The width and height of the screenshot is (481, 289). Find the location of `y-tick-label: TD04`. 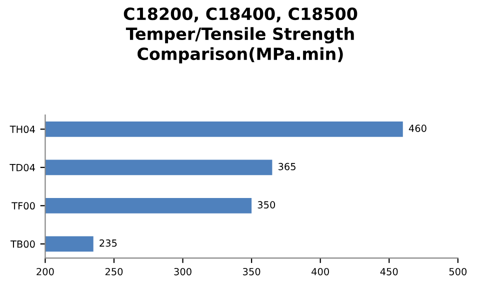

y-tick-label: TD04 is located at coordinates (22, 168).